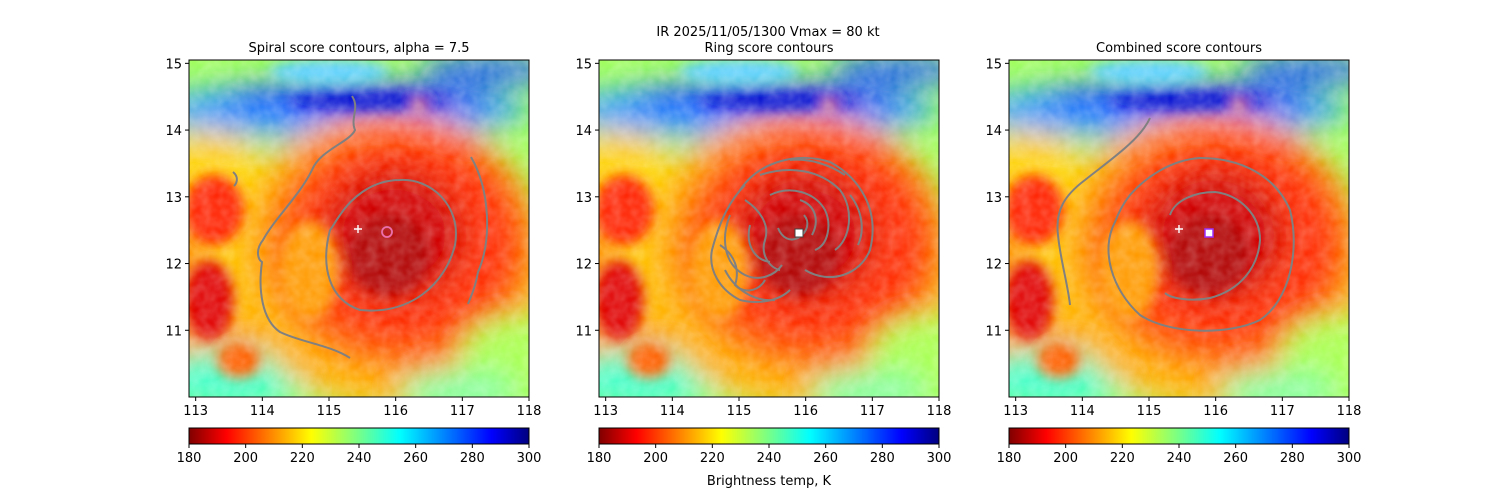 The height and width of the screenshot is (500, 1500). I want to click on combined-center-marker, so click(1209, 233).